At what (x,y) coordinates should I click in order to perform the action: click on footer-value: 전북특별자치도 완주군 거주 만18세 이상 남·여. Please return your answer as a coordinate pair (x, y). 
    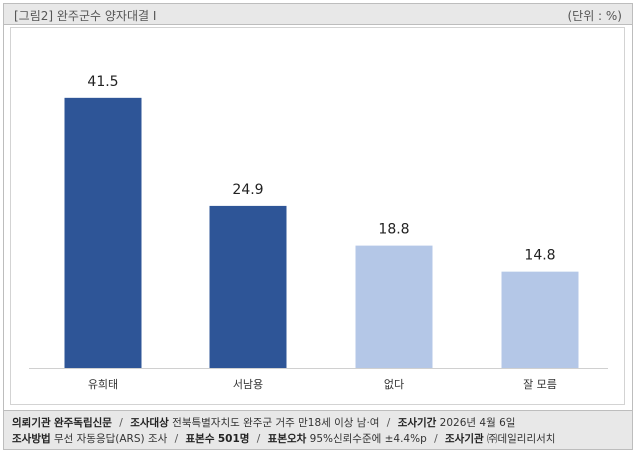
    Looking at the image, I should click on (276, 423).